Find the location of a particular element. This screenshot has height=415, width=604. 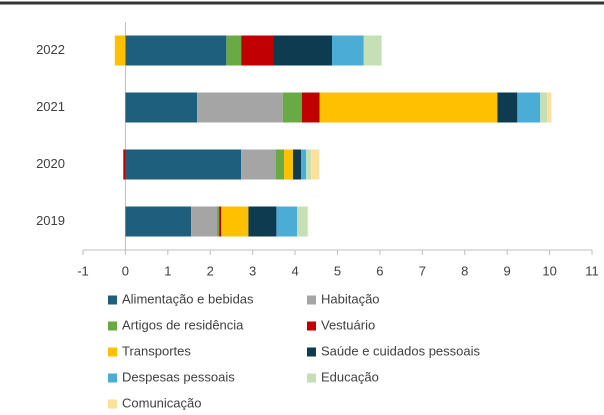

x-tick-label: 8 is located at coordinates (464, 270).